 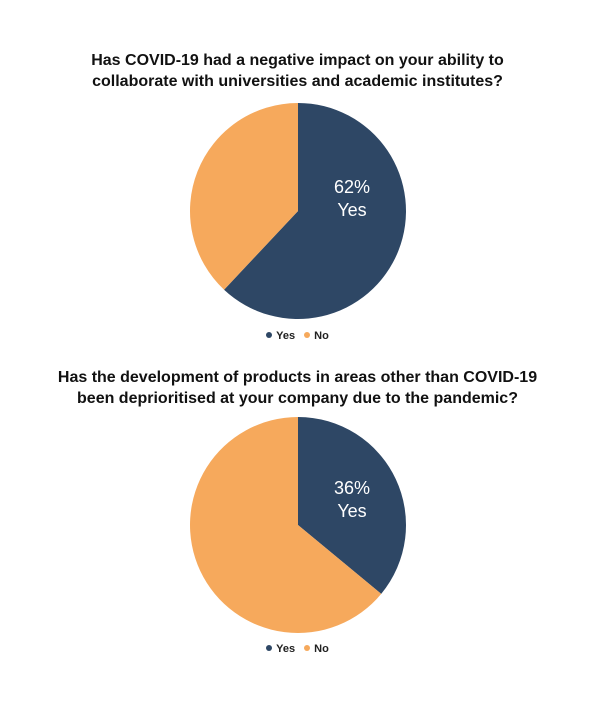 I want to click on slice-label-value: 62%, so click(x=352, y=187).